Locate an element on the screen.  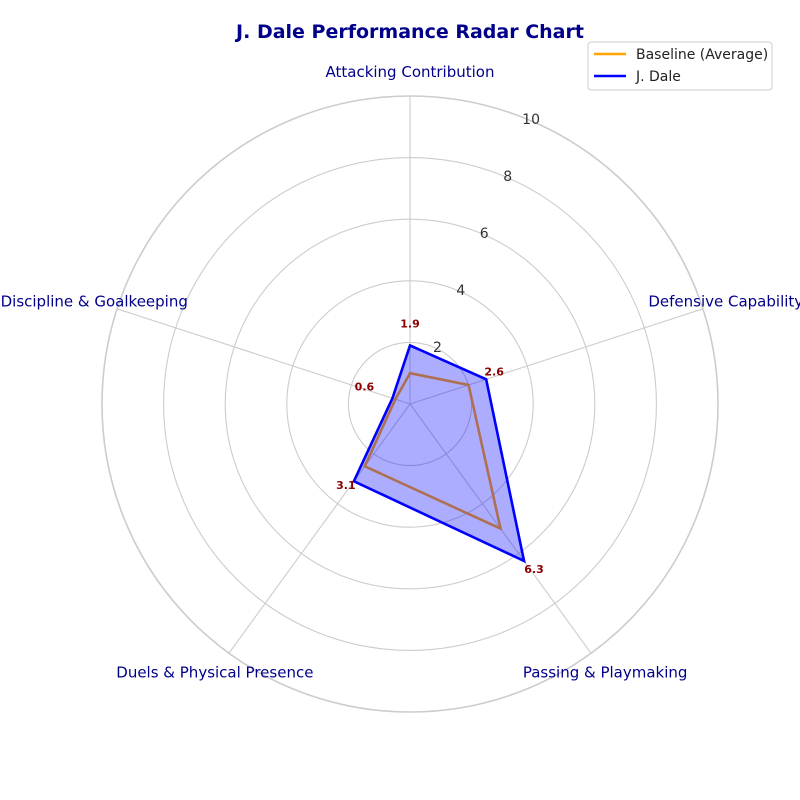
series-line-baseline is located at coordinates (433, 451).